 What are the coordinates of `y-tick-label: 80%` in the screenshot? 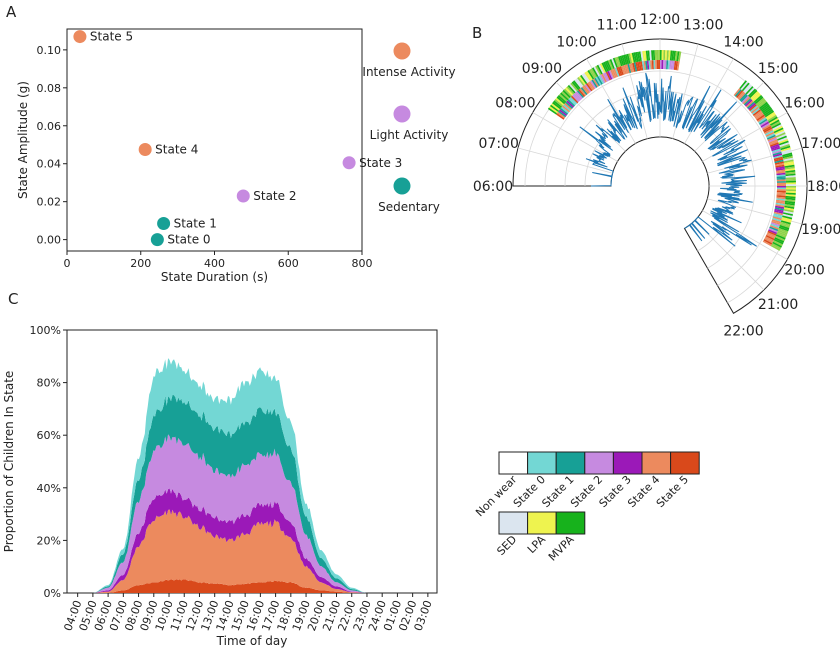 It's located at (49, 383).